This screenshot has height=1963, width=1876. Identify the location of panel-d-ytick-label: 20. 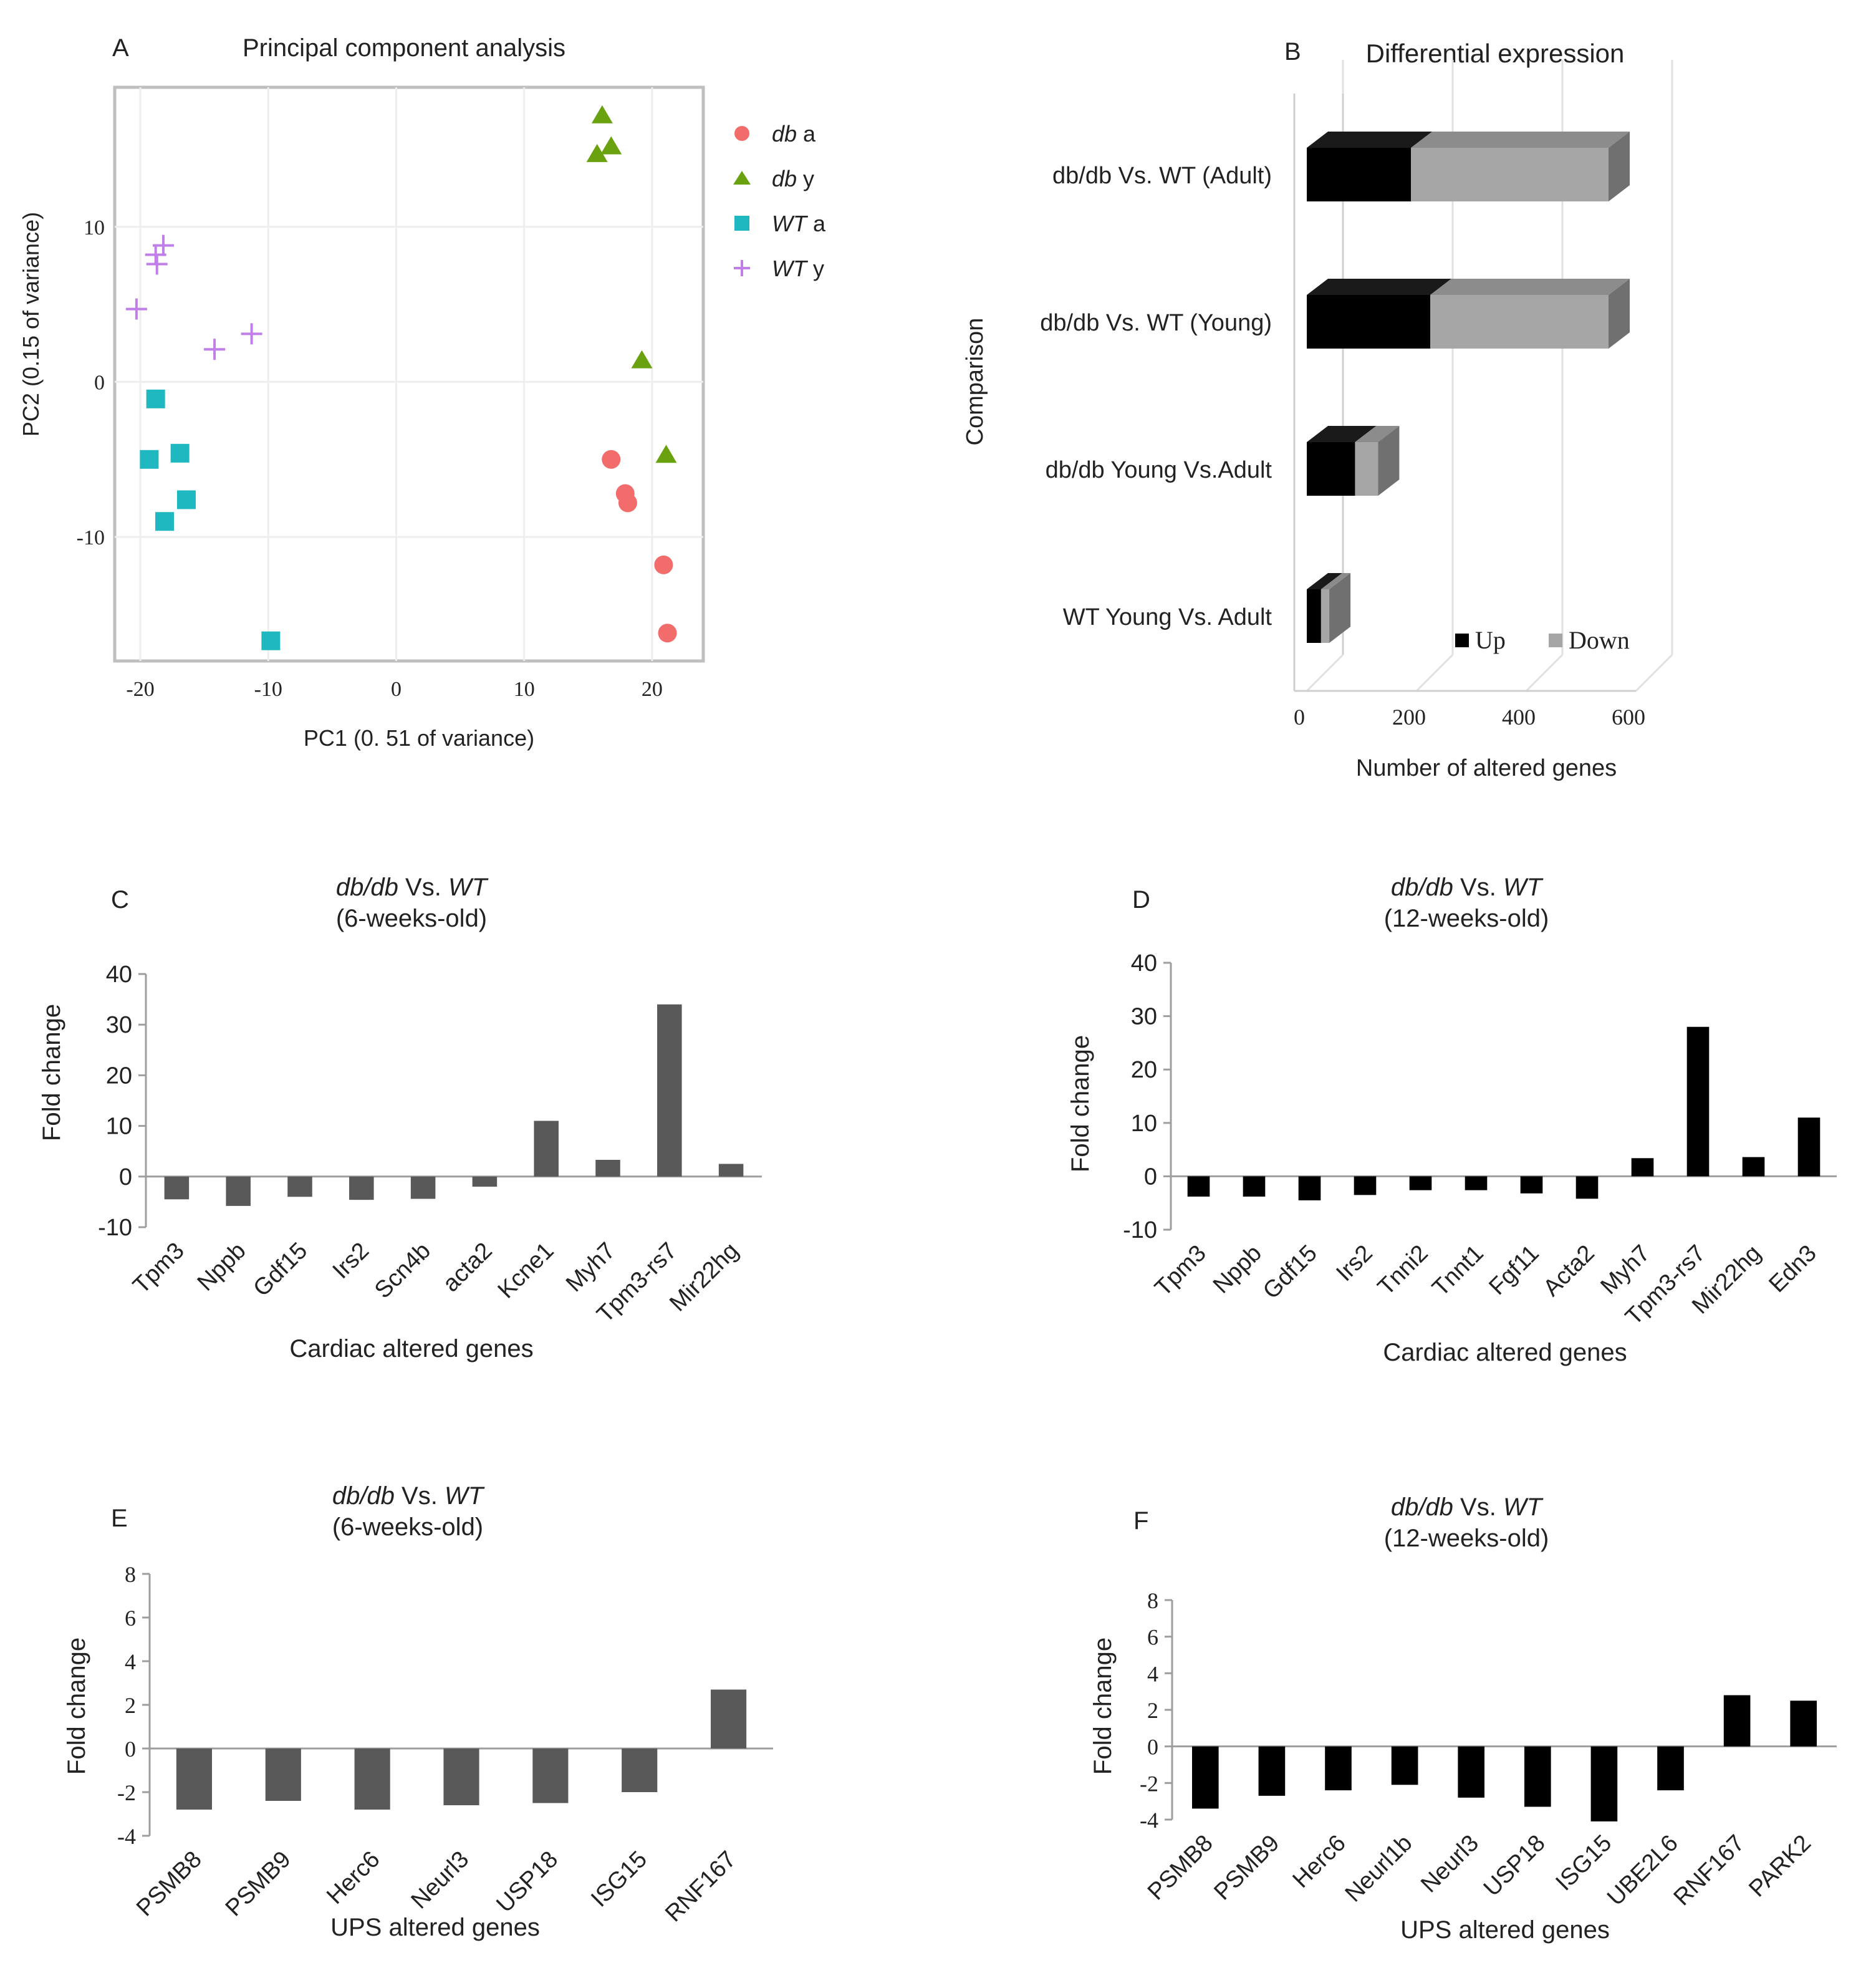
(1144, 1070).